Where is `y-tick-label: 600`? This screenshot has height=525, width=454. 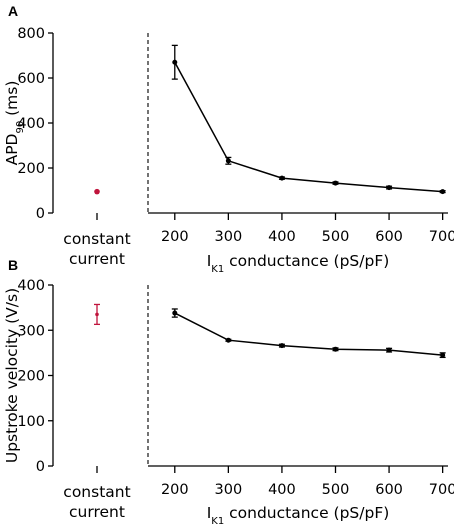 y-tick-label: 600 is located at coordinates (31, 79).